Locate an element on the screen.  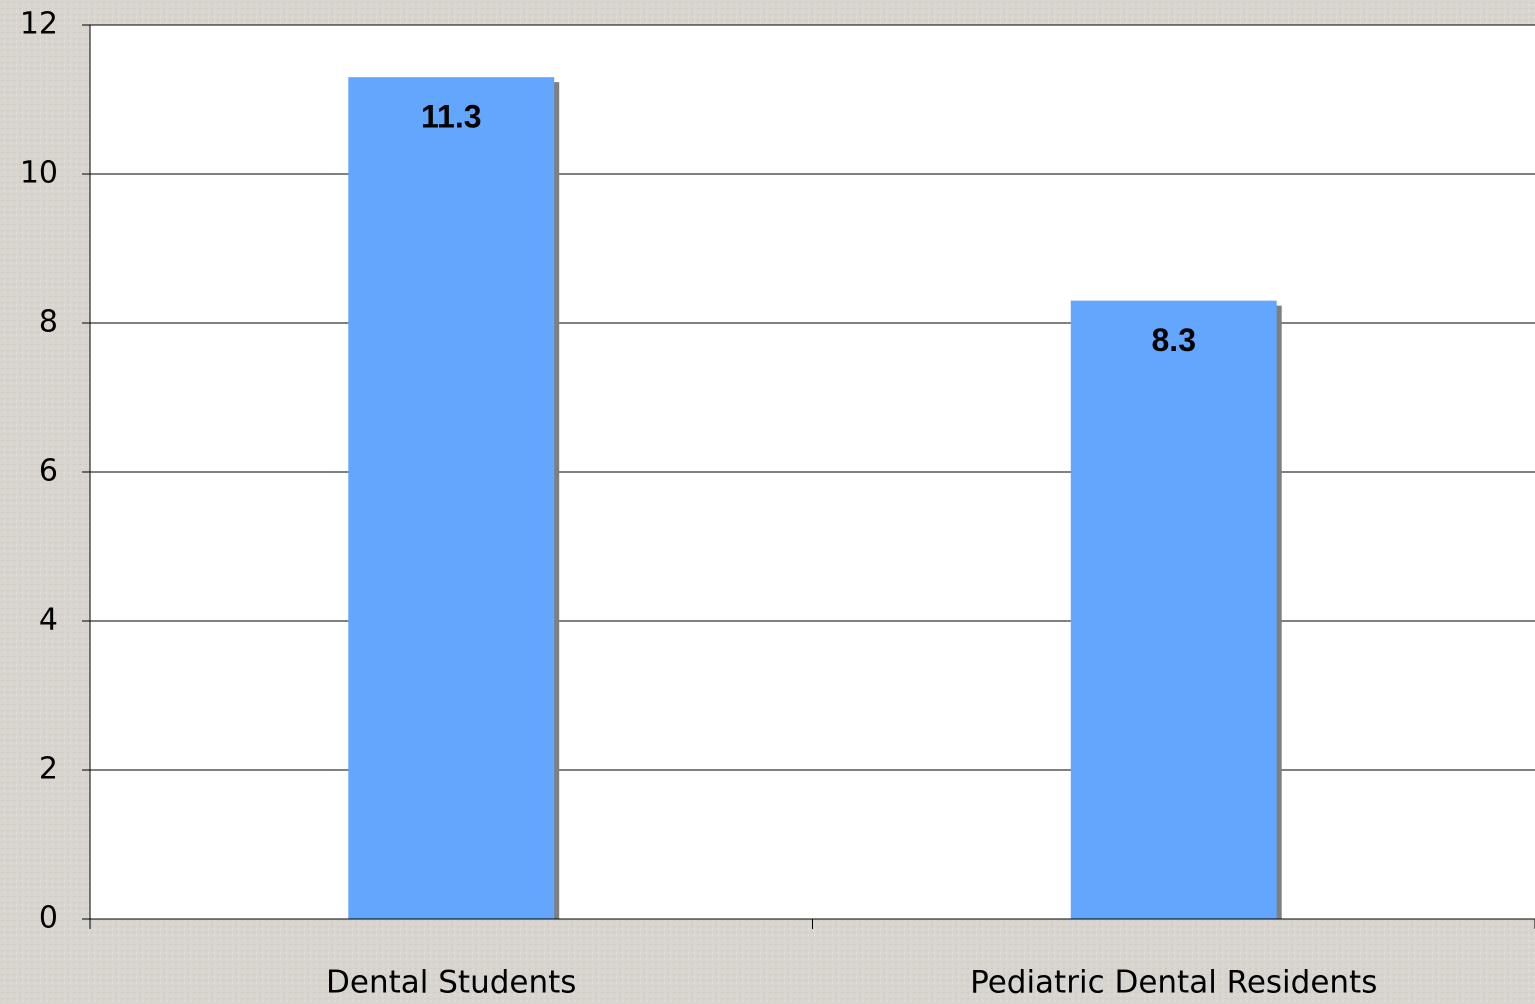
y-tick-label: 2 is located at coordinates (48, 769).